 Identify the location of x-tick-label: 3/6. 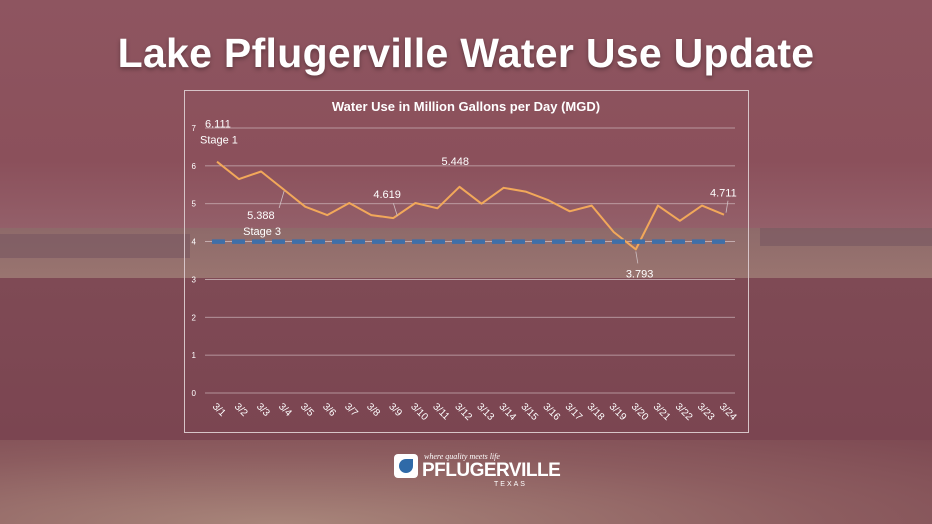
(329, 410).